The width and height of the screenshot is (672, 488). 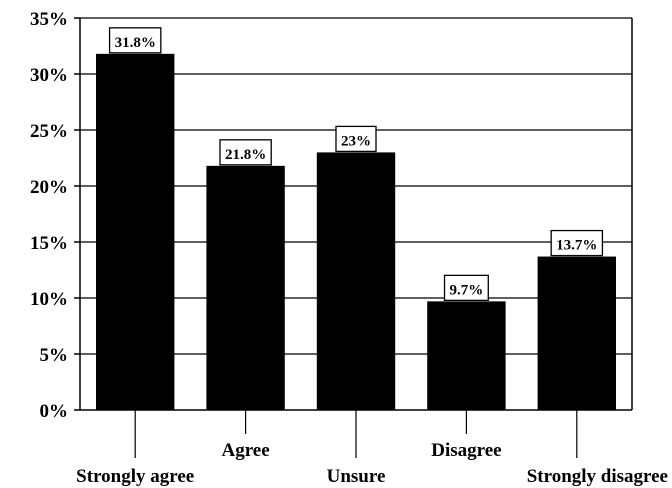 What do you see at coordinates (49, 187) in the screenshot?
I see `y-tick-label: 20%` at bounding box center [49, 187].